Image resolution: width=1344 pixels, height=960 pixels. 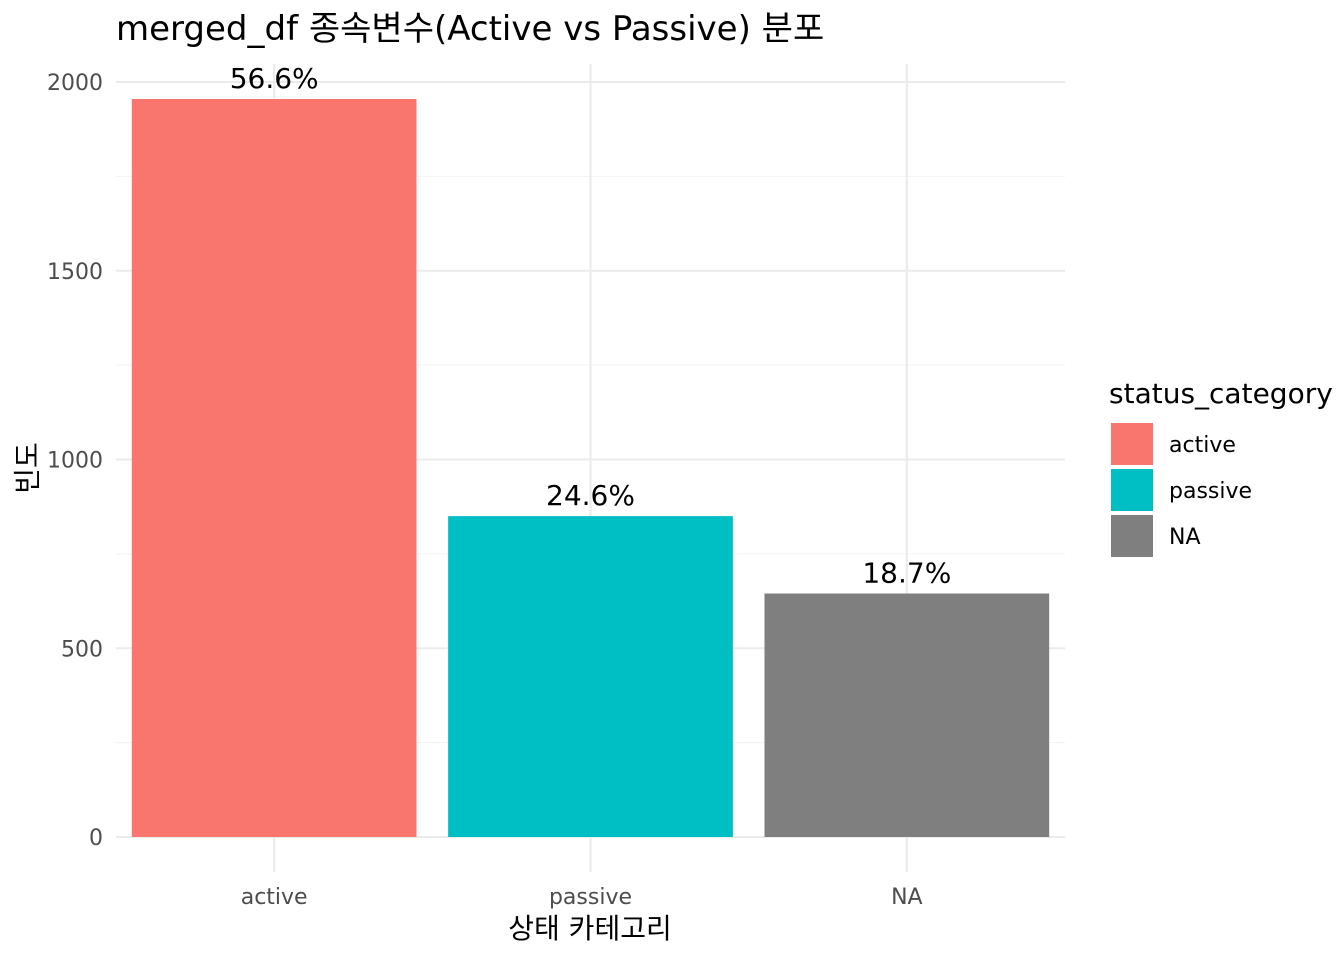 I want to click on x-tick-label: active, so click(x=274, y=897).